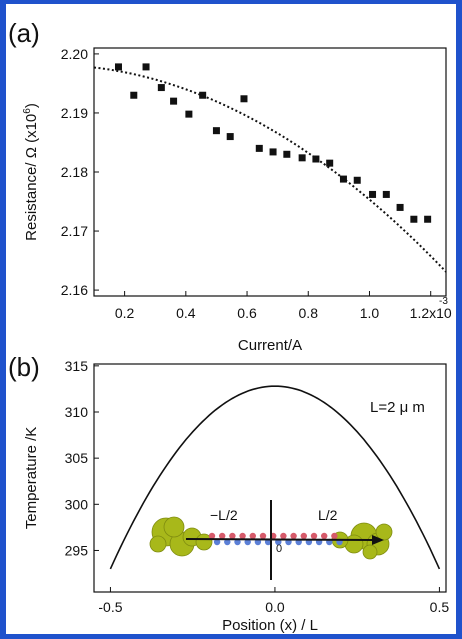 Image resolution: width=462 pixels, height=639 pixels. I want to click on y-tick-label: 2.17, so click(74, 231).